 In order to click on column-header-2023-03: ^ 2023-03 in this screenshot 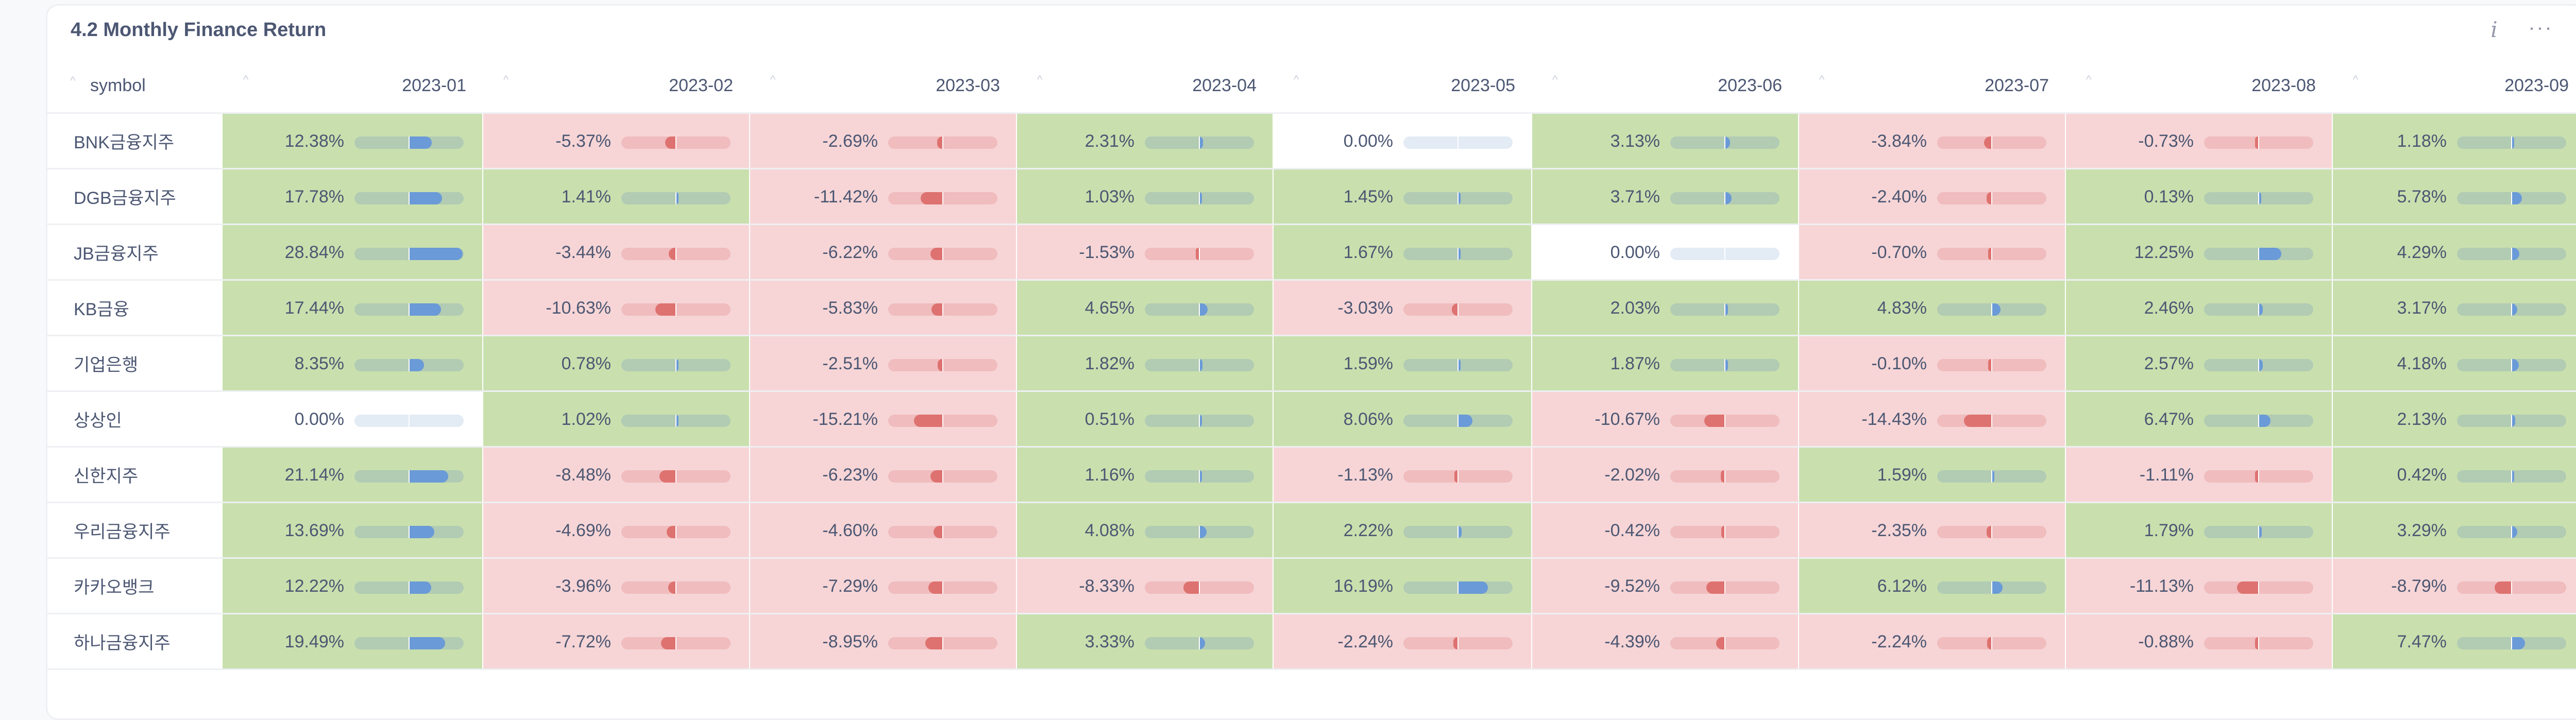, I will do `click(883, 86)`.